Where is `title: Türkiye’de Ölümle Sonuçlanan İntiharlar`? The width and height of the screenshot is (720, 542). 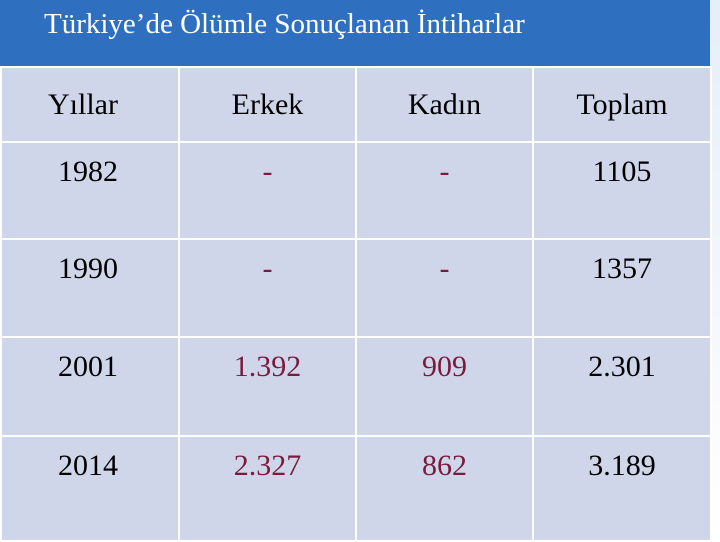
title: Türkiye’de Ölümle Sonuçlanan İntiharlar is located at coordinates (284, 24).